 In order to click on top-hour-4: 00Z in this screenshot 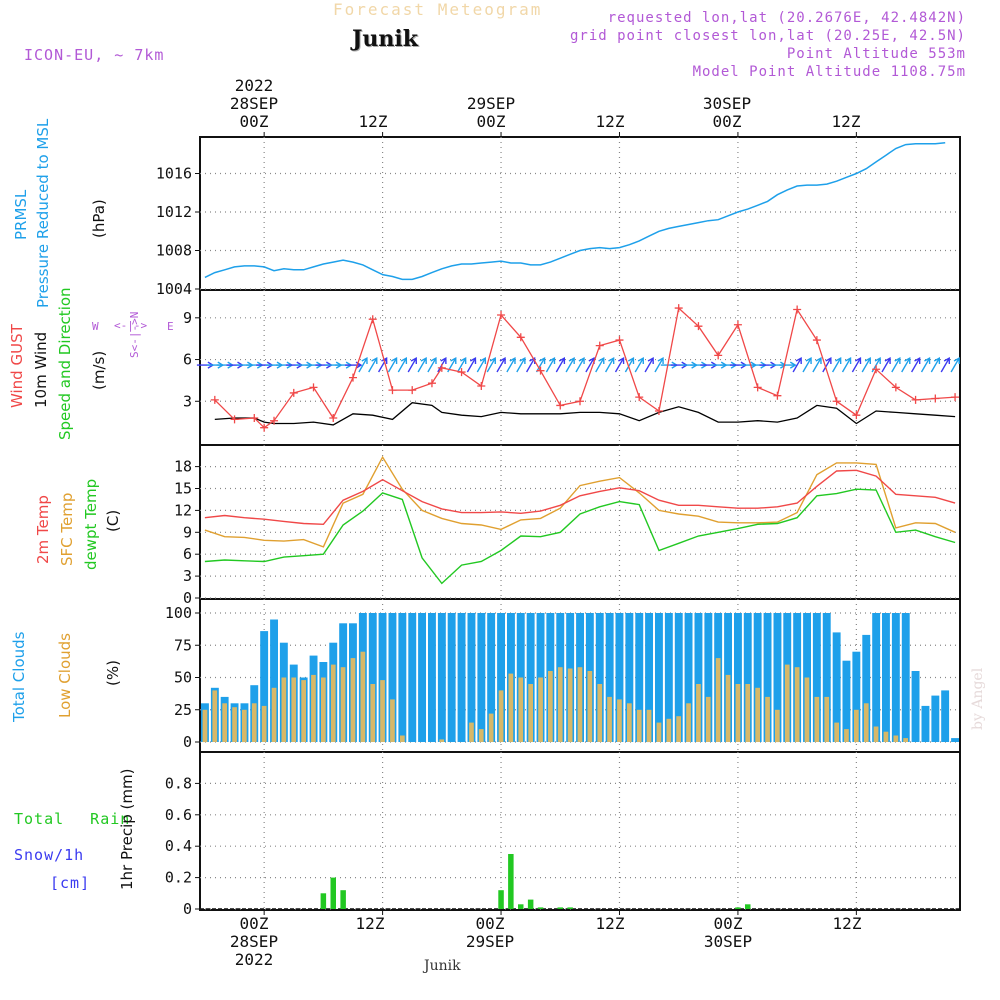, I will do `click(727, 121)`.